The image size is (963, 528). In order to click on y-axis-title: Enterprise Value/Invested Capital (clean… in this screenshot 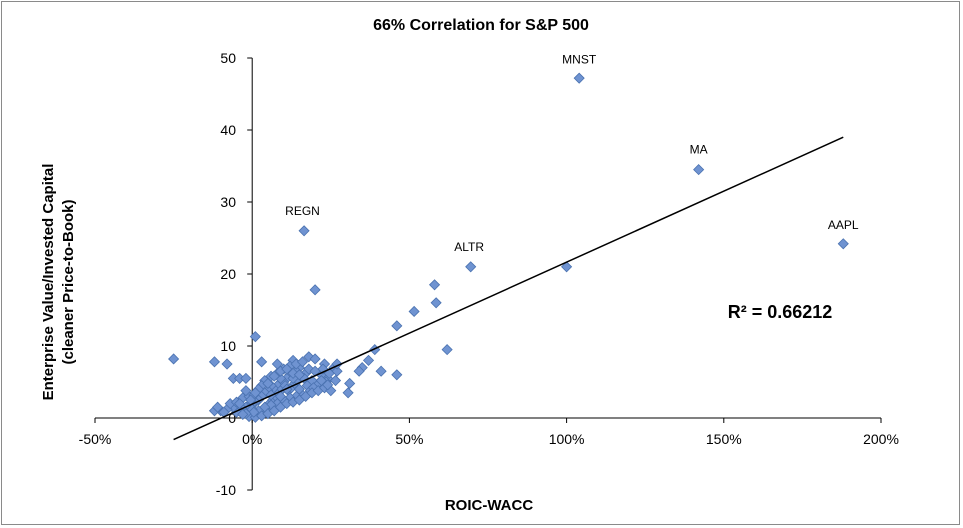, I will do `click(58, 282)`.